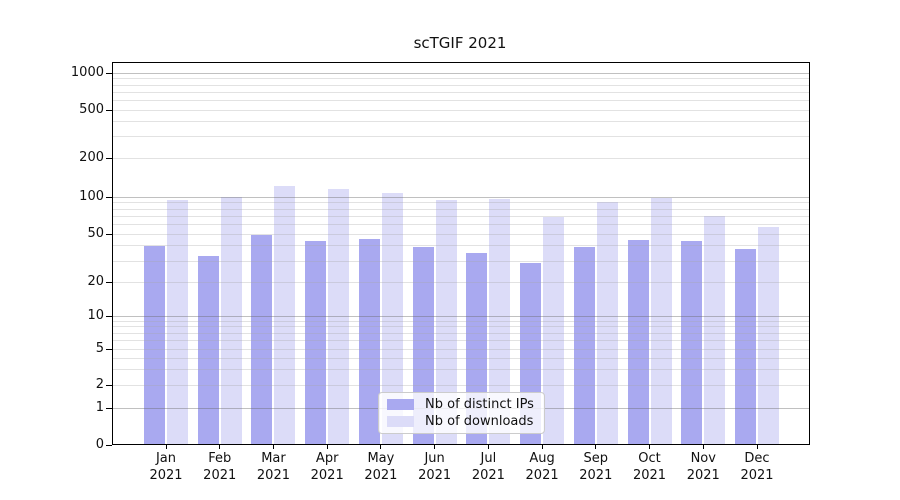 The width and height of the screenshot is (900, 500). What do you see at coordinates (596, 467) in the screenshot?
I see `x-tick-label-sep-2021: Sep 2021` at bounding box center [596, 467].